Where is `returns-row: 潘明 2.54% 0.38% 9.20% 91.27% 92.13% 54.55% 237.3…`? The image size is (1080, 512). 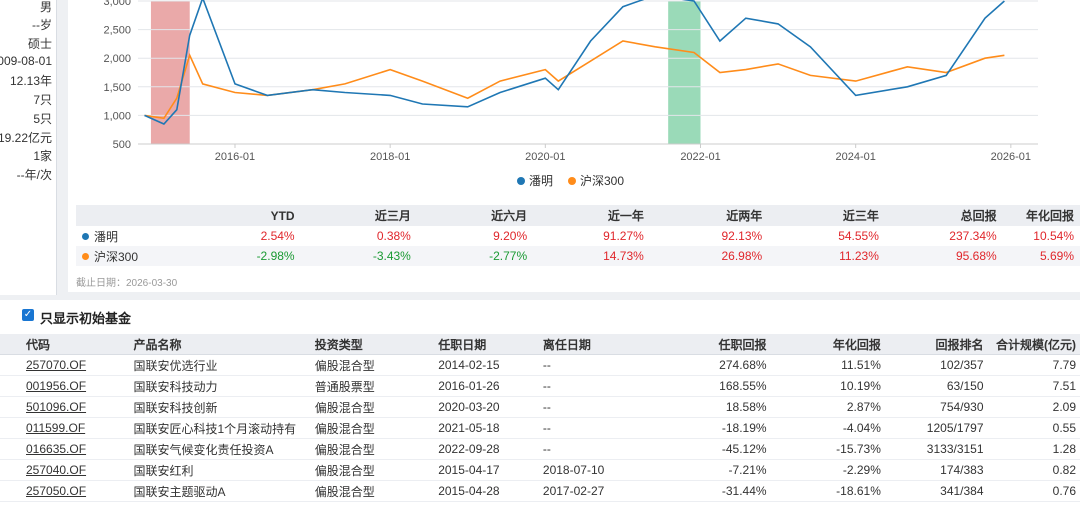
returns-row: 潘明 2.54% 0.38% 9.20% 91.27% 92.13% 54.55% 237.3… is located at coordinates (578, 236).